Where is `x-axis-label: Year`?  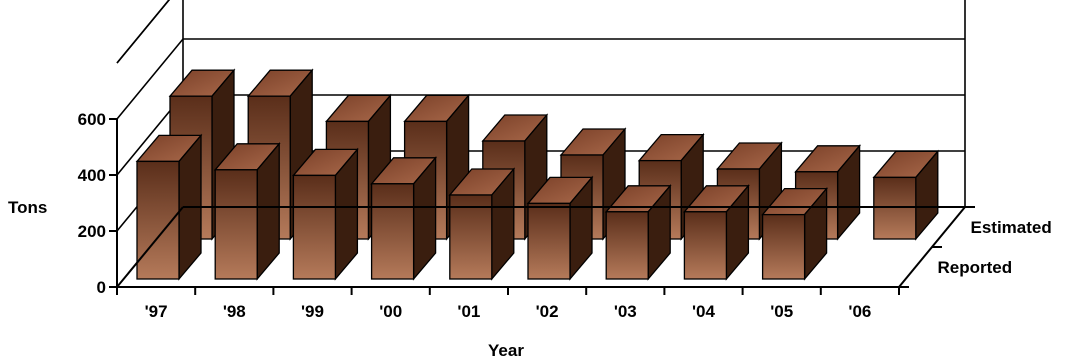
x-axis-label: Year is located at coordinates (506, 350).